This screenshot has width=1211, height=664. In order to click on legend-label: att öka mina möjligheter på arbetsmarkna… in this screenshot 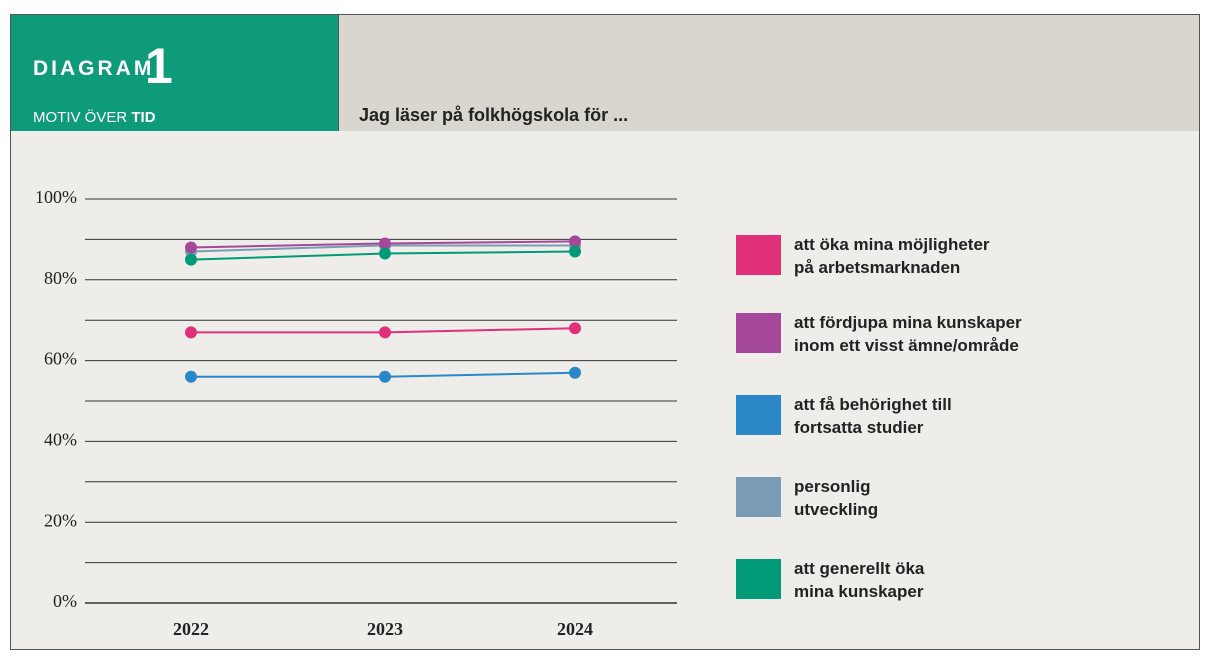, I will do `click(892, 256)`.